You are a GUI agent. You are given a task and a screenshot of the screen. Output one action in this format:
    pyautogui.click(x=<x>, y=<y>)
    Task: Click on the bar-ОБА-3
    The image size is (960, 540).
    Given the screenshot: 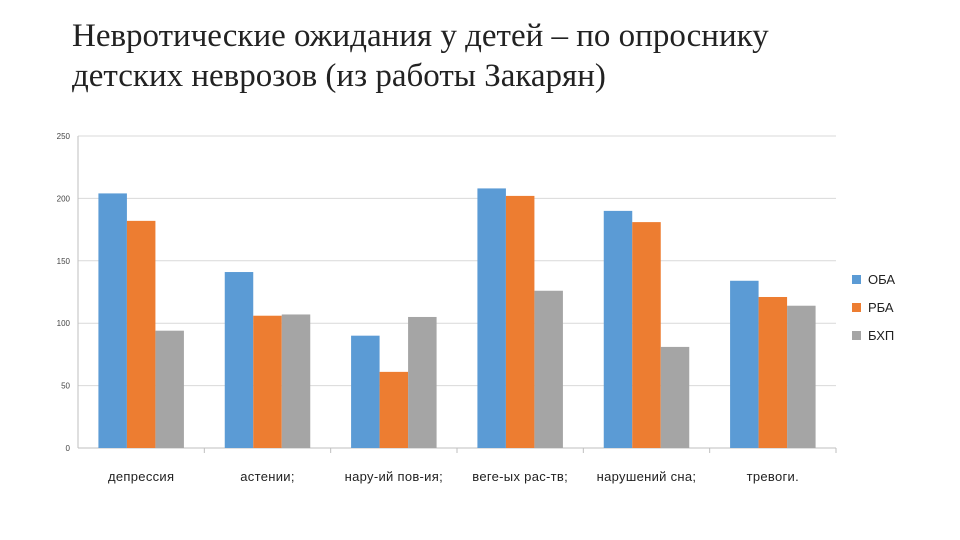 What is the action you would take?
    pyautogui.click(x=491, y=318)
    